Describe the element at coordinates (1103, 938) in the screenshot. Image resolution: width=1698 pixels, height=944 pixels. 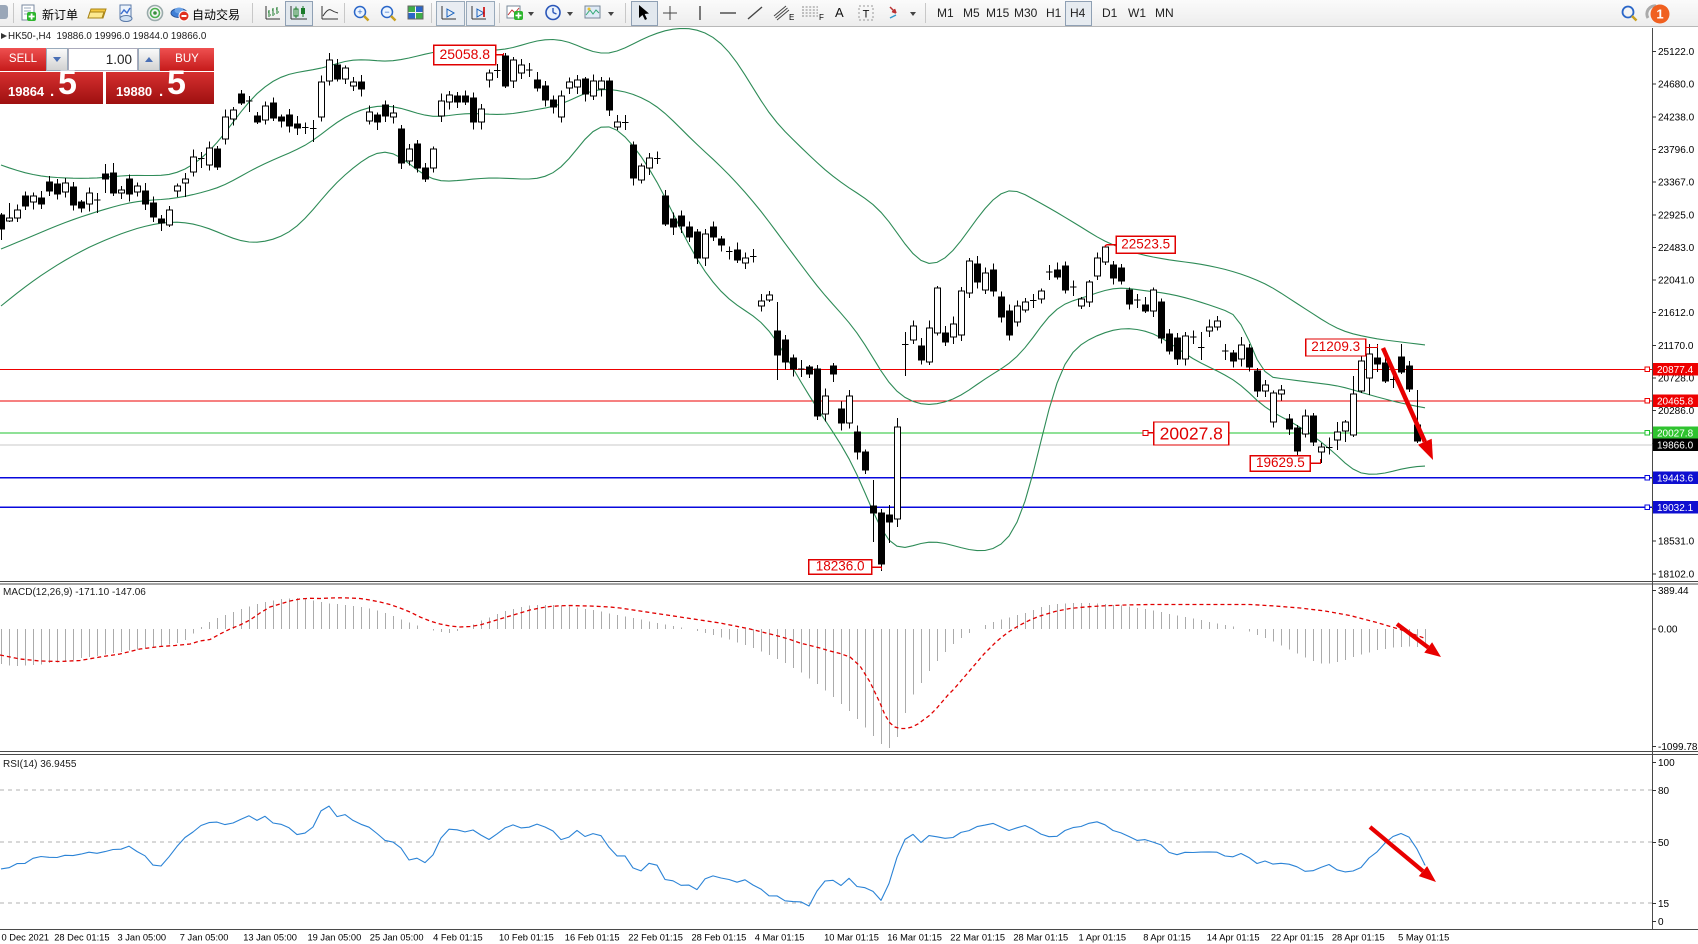
I see `svg-text: 1 Apr 01:15` at that location.